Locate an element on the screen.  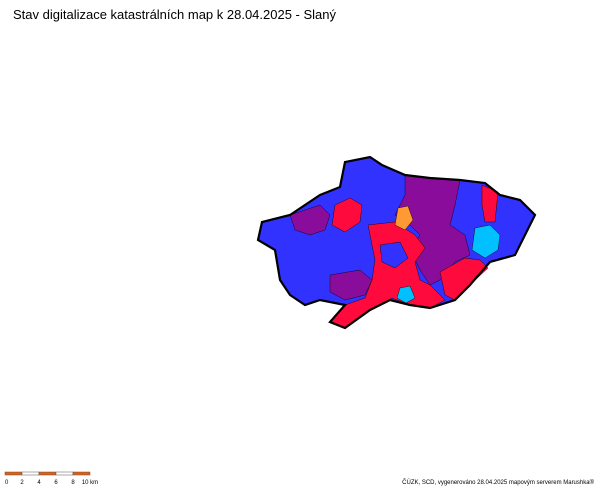
scale-label: 4 is located at coordinates (39, 483).